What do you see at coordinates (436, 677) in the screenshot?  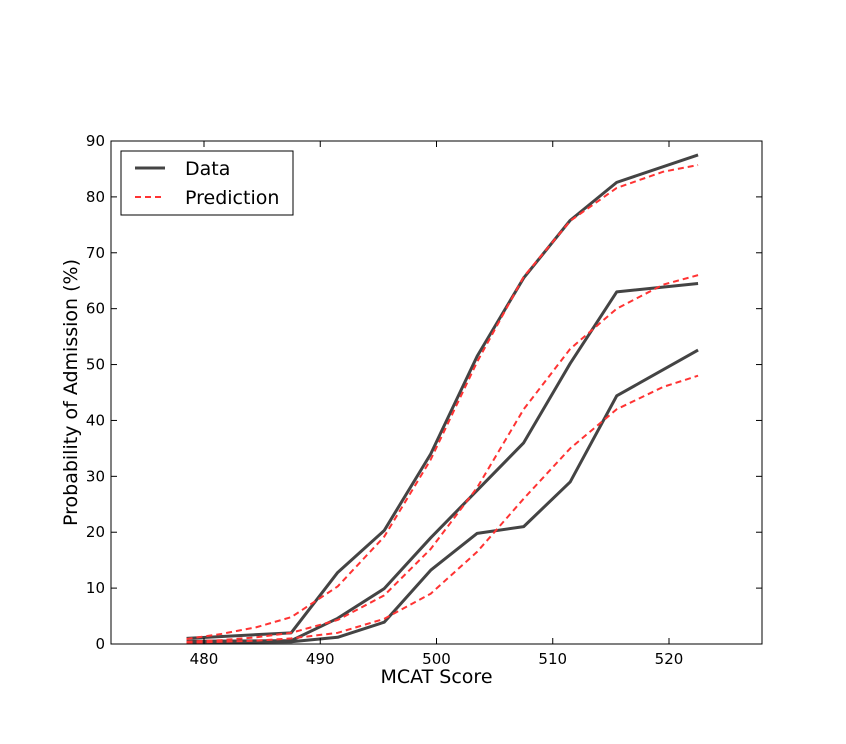 I see `x-axis-title: MCAT Score` at bounding box center [436, 677].